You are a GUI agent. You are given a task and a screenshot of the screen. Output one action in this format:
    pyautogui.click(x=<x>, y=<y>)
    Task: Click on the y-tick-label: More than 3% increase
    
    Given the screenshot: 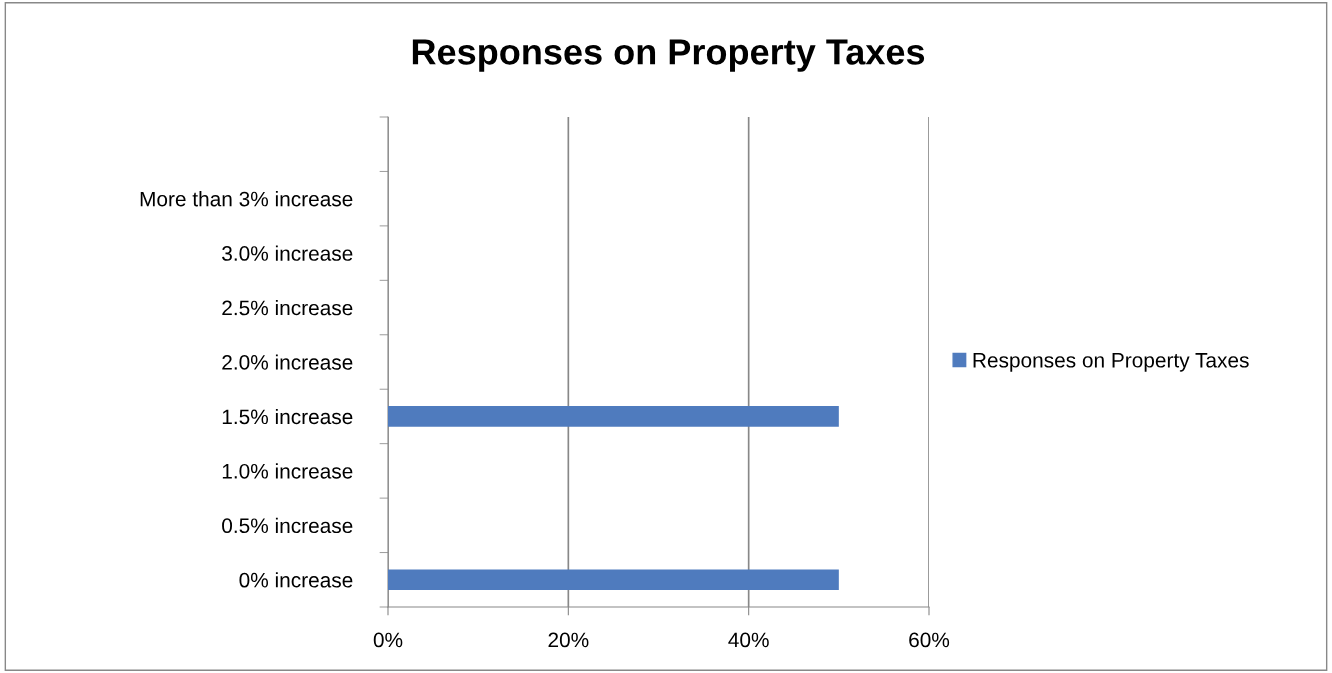 What is the action you would take?
    pyautogui.click(x=246, y=199)
    